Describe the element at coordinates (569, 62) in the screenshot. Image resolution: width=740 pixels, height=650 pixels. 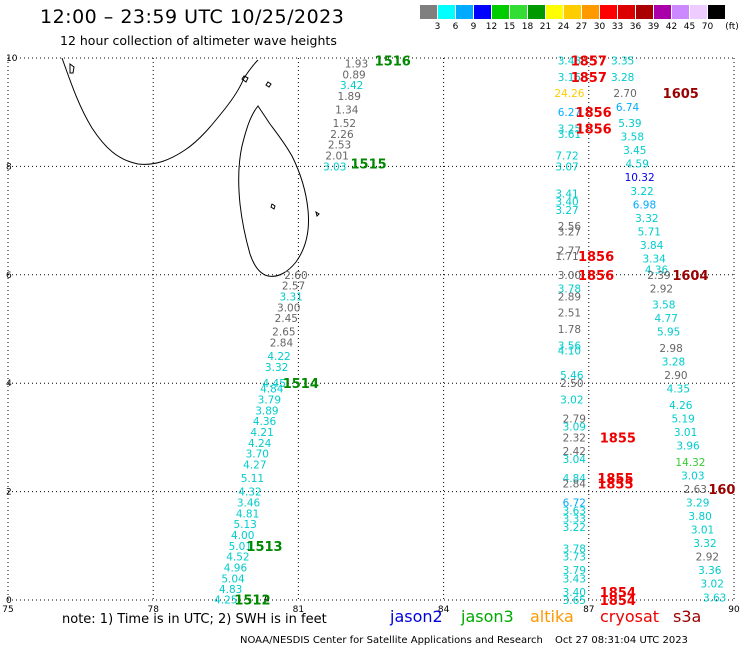
I see `wave-height-value: 3.48` at that location.